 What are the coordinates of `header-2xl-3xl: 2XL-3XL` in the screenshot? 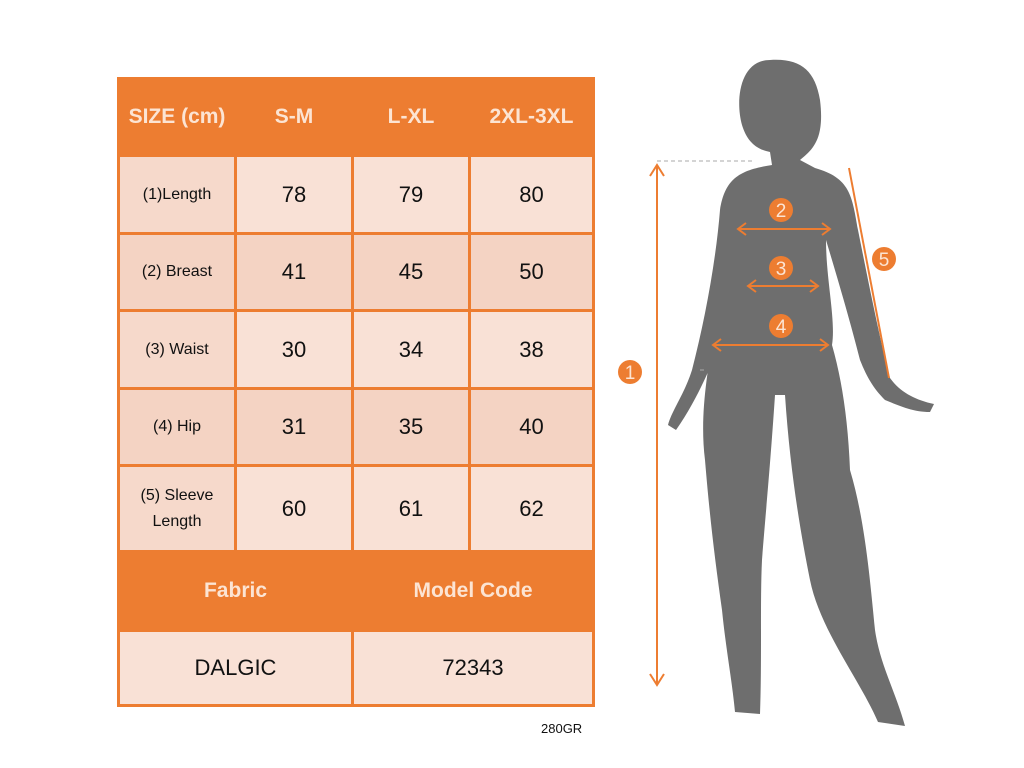 It's located at (531, 117).